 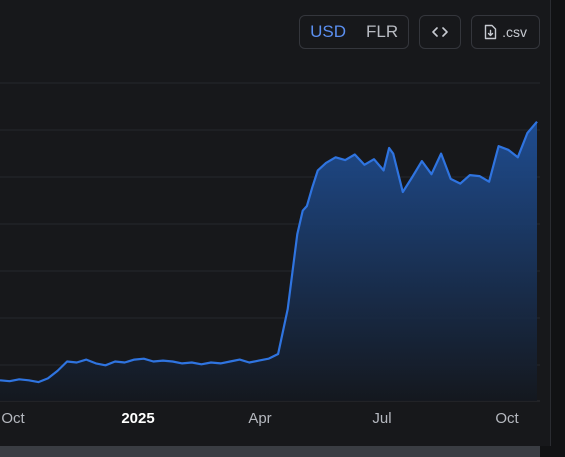 I want to click on chart-toolbar: USD FLR .csv, so click(x=419, y=32).